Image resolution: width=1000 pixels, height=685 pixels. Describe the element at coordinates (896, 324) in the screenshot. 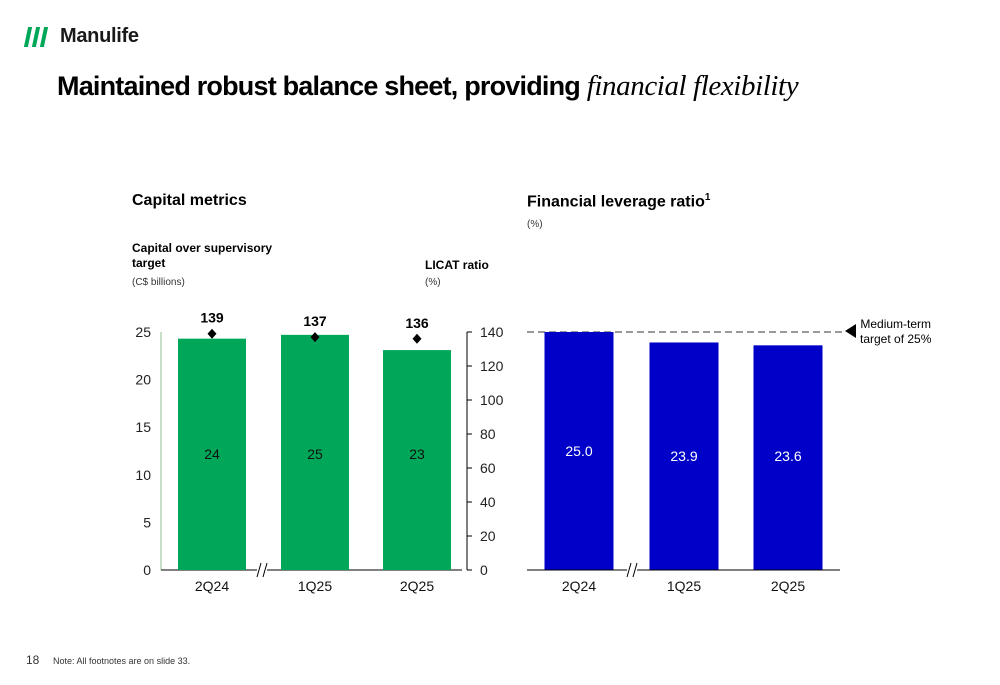

I see `target-note-line-1: Medium-term` at that location.